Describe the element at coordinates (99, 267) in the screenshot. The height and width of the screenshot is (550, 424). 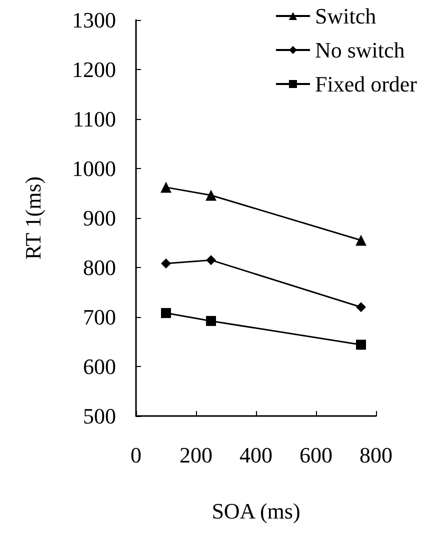
I see `y-tick-label: 800` at that location.